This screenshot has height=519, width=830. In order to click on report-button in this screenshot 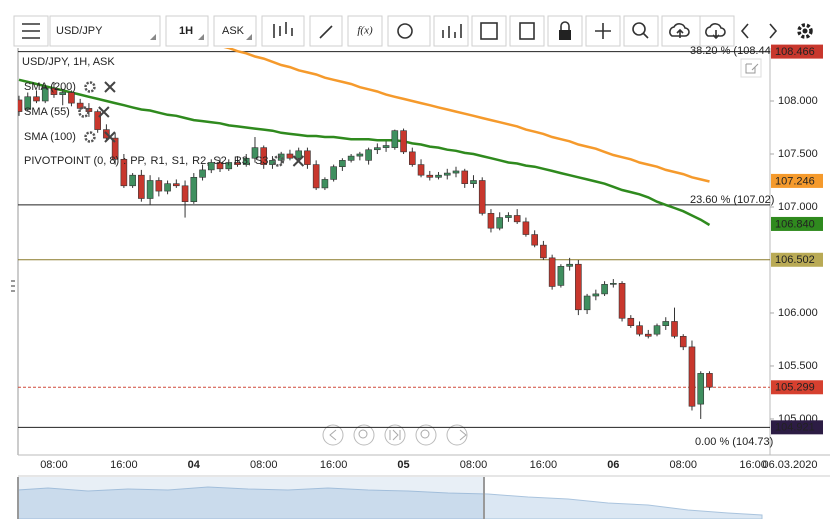, I will do `click(527, 31)`.